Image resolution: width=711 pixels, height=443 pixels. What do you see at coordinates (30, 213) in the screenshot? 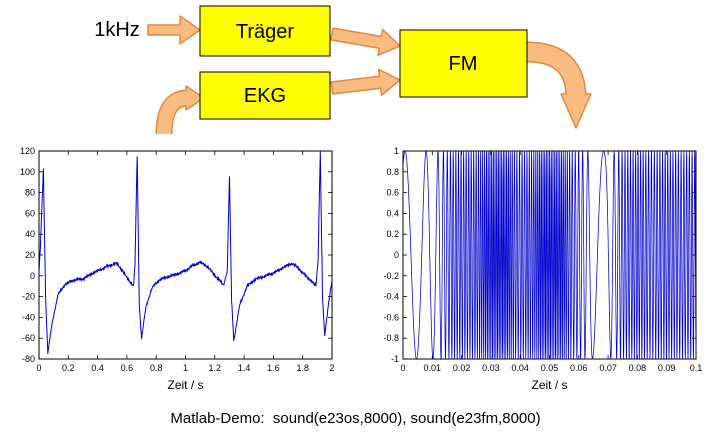
I see `y-tick-label: 60` at bounding box center [30, 213].